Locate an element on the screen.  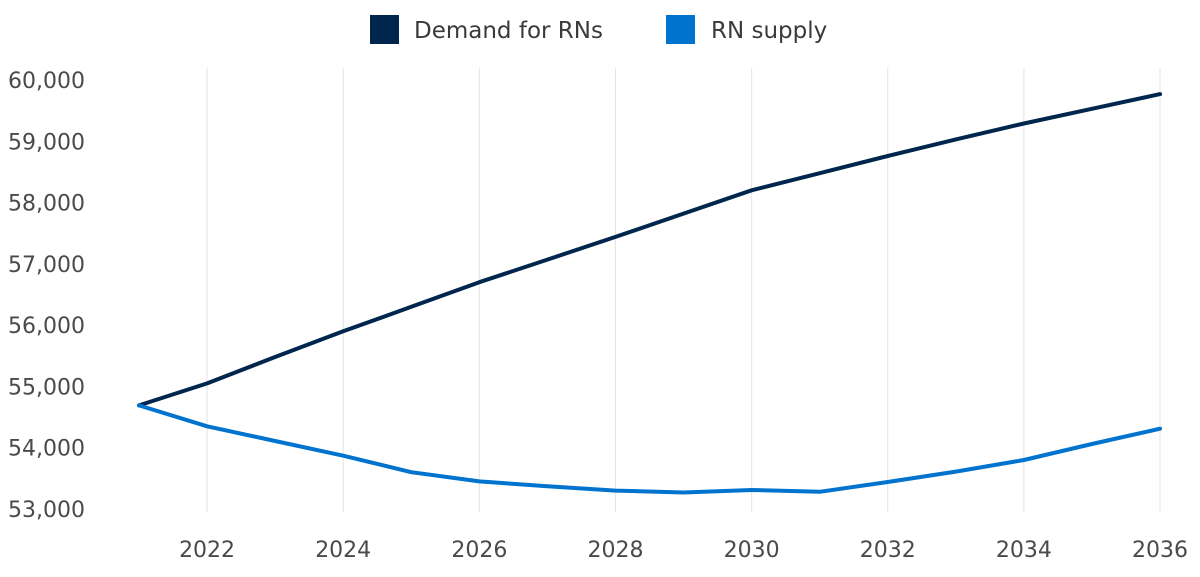
legend-label-demand: Demand for RNs is located at coordinates (508, 31).